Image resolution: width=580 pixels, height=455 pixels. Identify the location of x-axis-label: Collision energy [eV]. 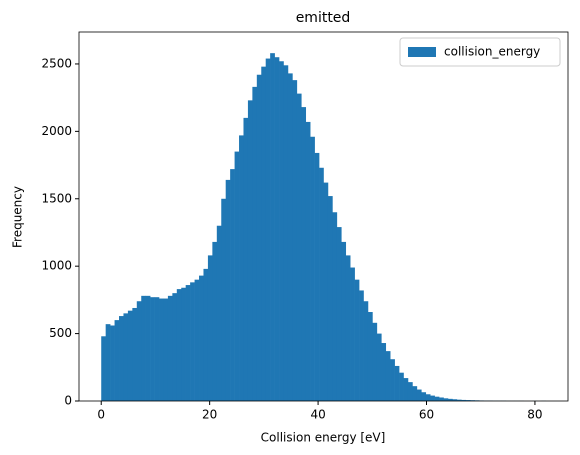
(323, 438).